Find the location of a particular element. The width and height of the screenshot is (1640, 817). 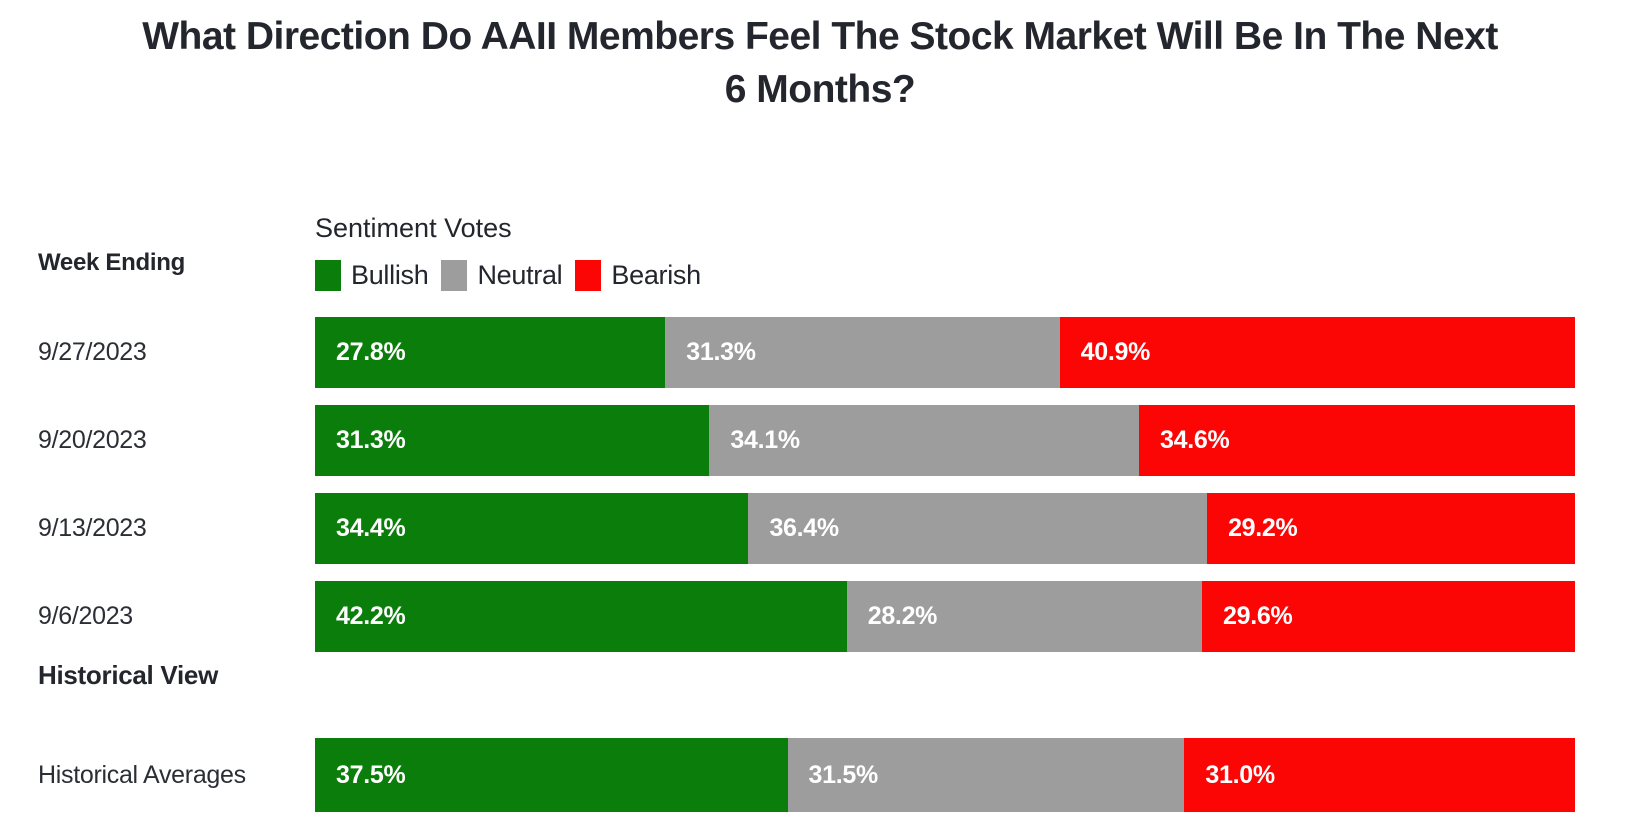

segment-value: 36.4% is located at coordinates (804, 528).